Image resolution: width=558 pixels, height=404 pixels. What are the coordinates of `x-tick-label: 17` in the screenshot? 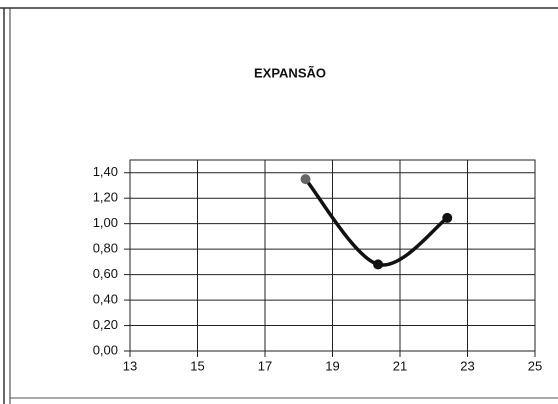 It's located at (265, 365).